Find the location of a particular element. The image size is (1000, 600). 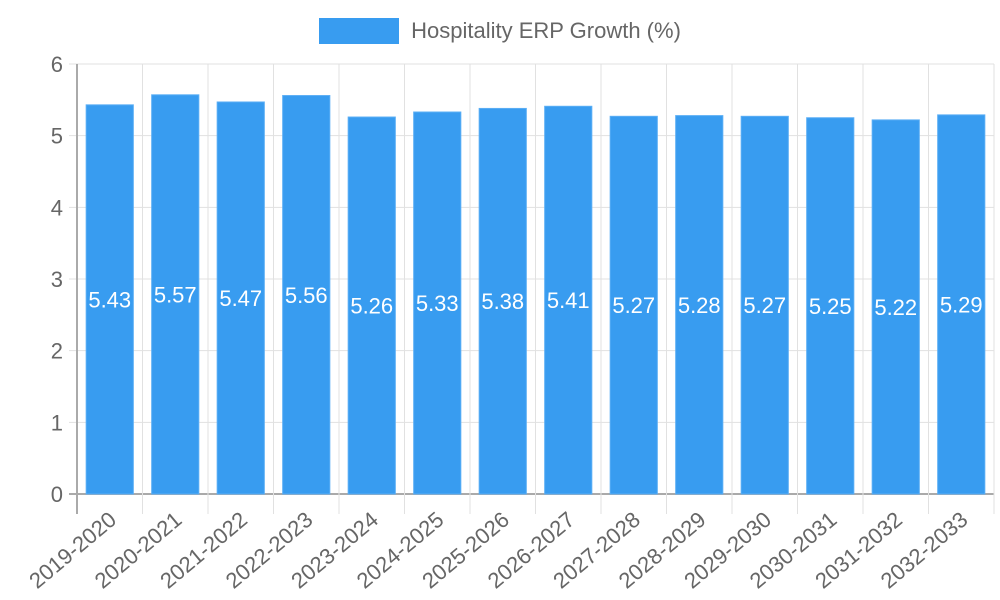

bar-value-label: 5.29 is located at coordinates (961, 304).